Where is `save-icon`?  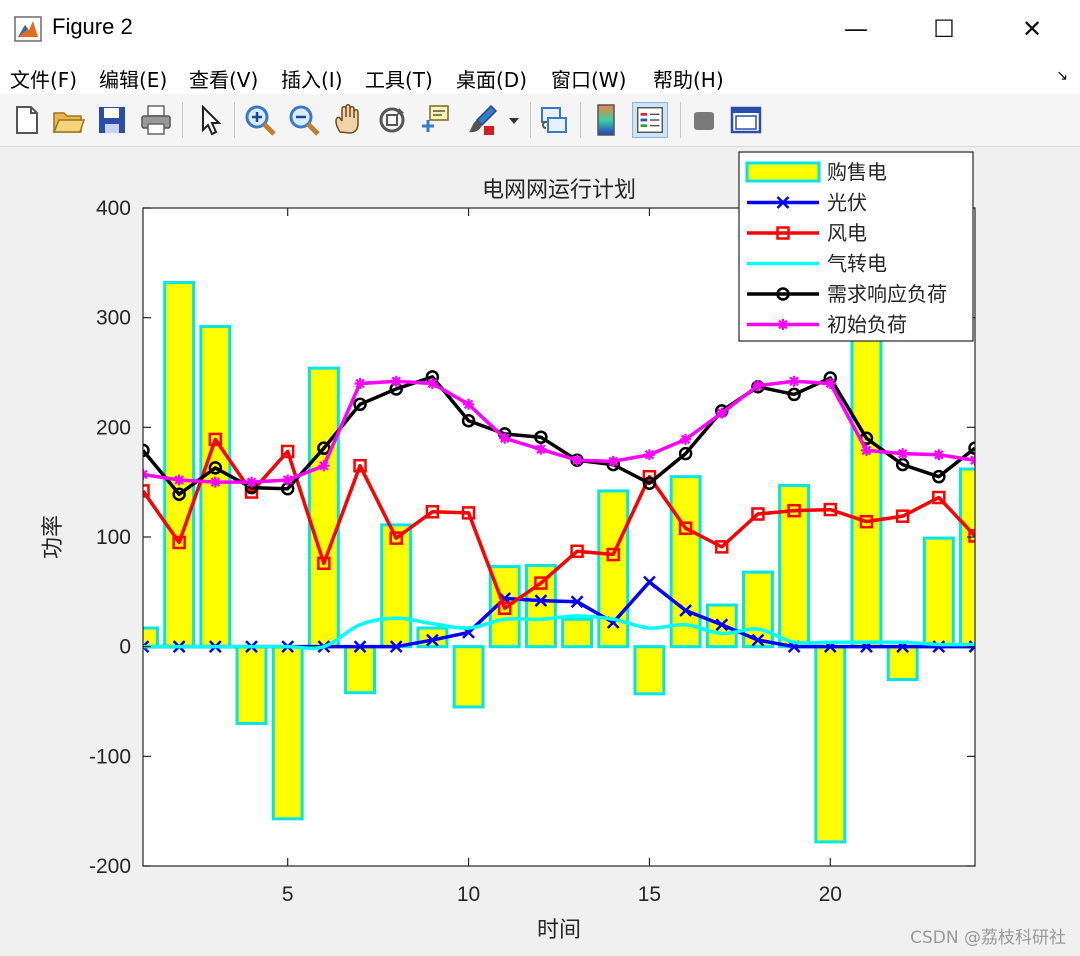 save-icon is located at coordinates (112, 120).